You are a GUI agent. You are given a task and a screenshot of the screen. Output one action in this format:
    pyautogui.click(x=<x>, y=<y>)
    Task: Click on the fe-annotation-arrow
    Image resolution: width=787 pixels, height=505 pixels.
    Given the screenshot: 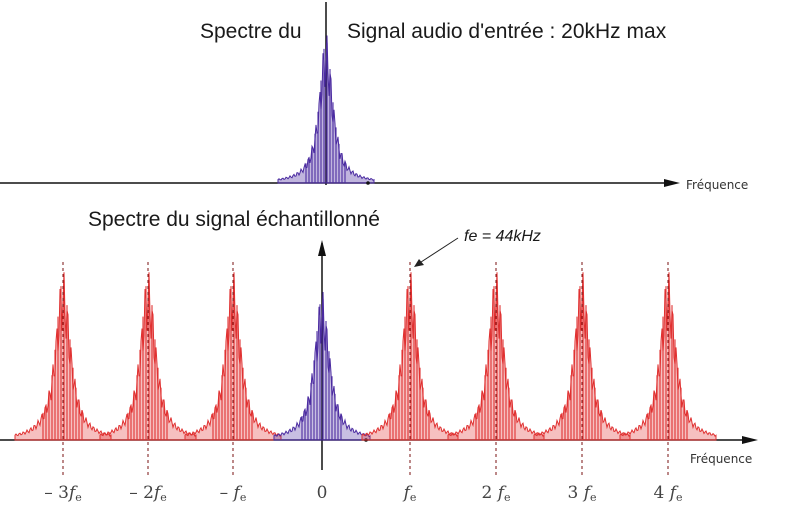 What is the action you would take?
    pyautogui.click(x=438, y=251)
    